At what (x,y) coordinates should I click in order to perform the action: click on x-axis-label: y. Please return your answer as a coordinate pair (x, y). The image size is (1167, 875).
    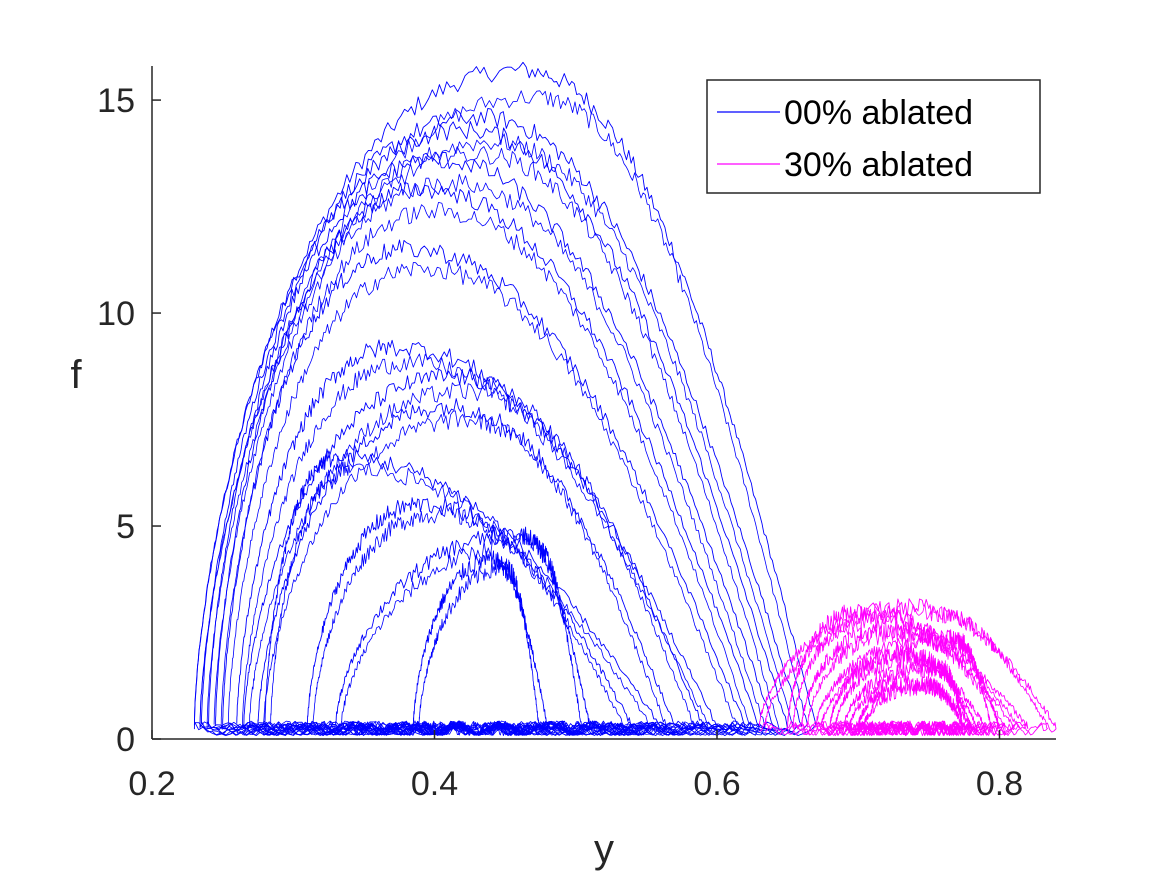
    Looking at the image, I should click on (604, 849).